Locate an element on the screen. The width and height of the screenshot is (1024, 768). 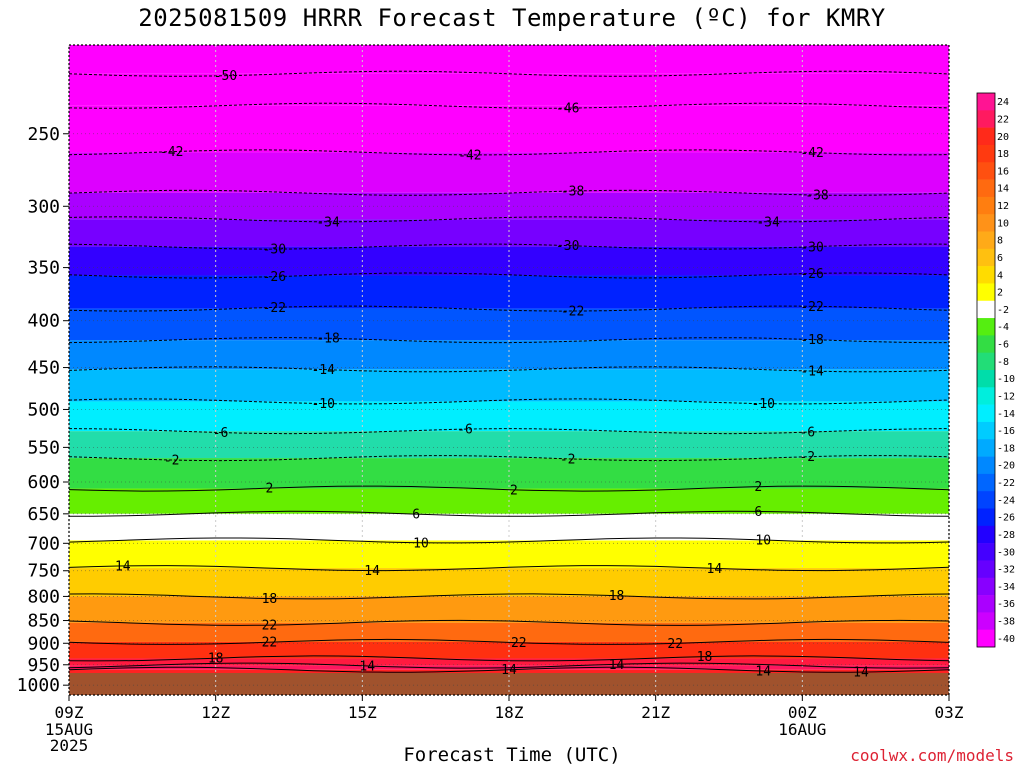
contour-label: -42 is located at coordinates (469, 155).